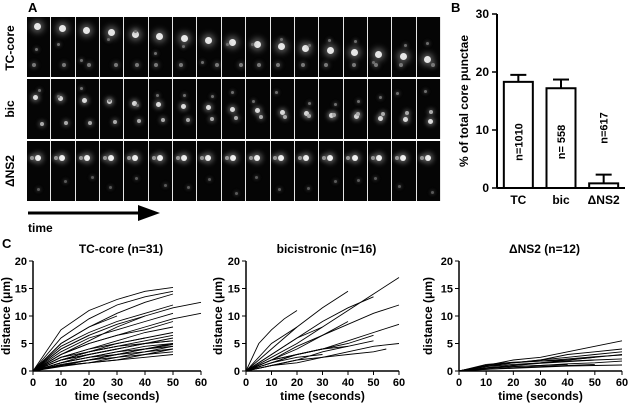 The height and width of the screenshot is (404, 632). Describe the element at coordinates (33, 383) in the screenshot. I see `x-tick-label: 0` at that location.